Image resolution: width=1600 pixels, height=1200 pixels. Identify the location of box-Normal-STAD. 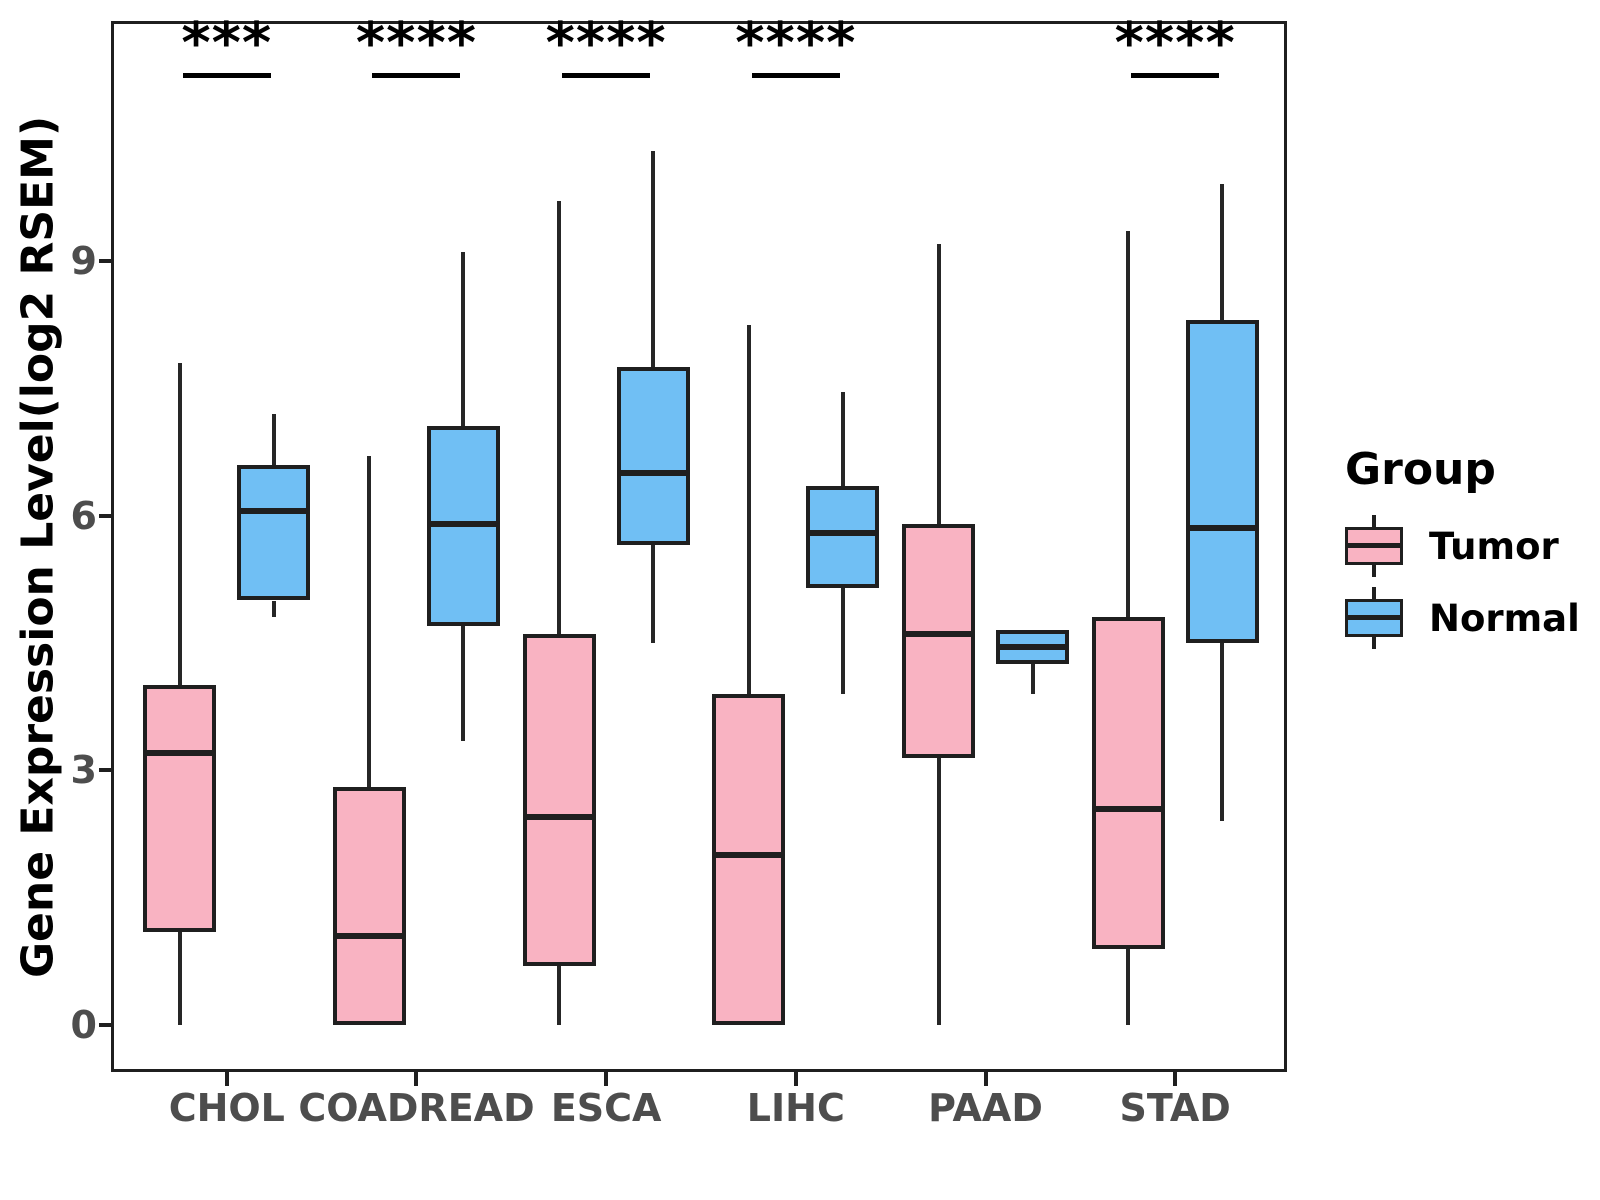
(1222, 481).